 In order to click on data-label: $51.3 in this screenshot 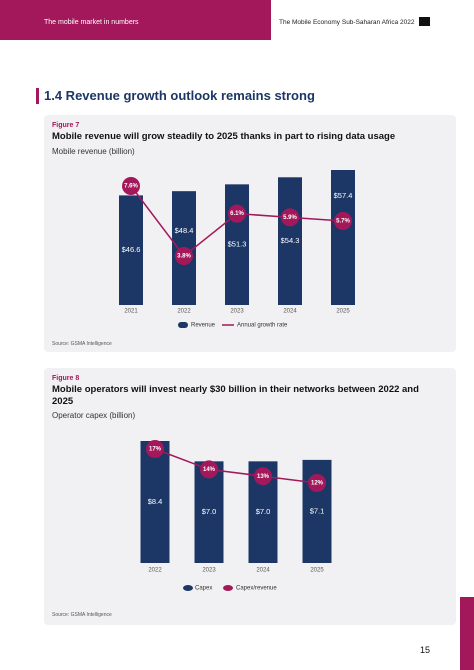, I will do `click(237, 244)`.